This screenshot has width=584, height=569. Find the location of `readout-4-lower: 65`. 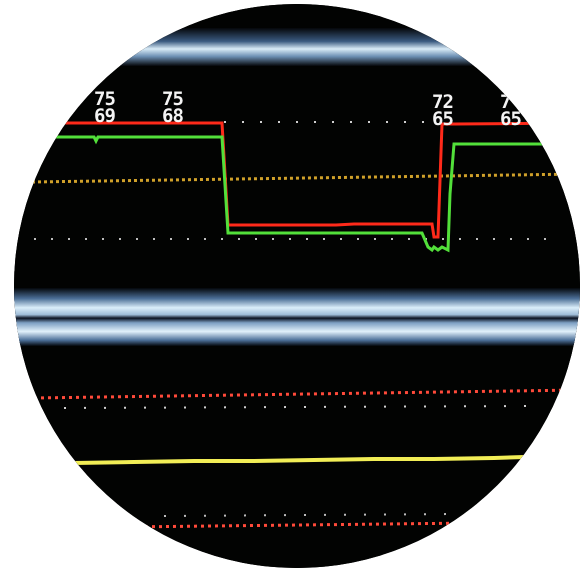

readout-4-lower: 65 is located at coordinates (510, 119).